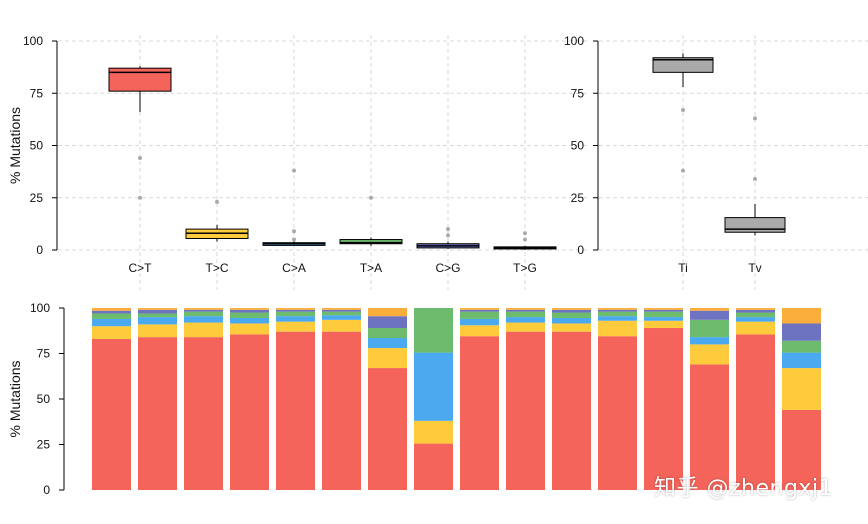  What do you see at coordinates (433, 386) in the screenshot?
I see `bar-segment-s8-c-to-a` at bounding box center [433, 386].